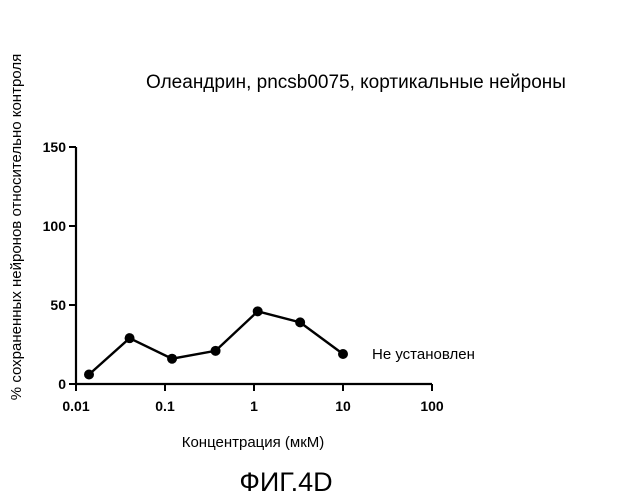 Image resolution: width=628 pixels, height=500 pixels. I want to click on x-ticks: 0.01 0.1 1 10 100, so click(253, 399).